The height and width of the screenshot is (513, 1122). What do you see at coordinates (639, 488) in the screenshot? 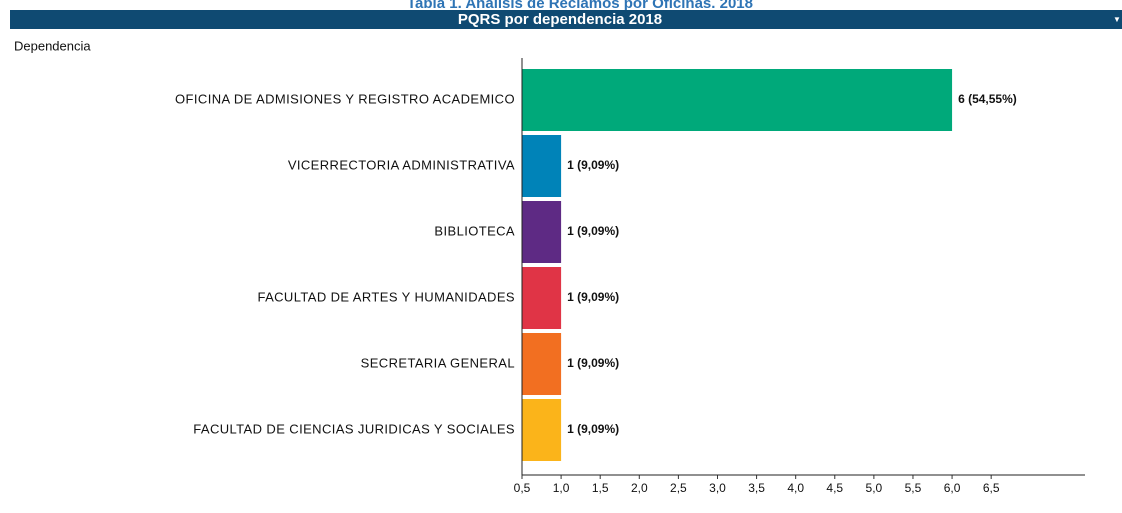
I see `x-tick-label: 2,0` at bounding box center [639, 488].